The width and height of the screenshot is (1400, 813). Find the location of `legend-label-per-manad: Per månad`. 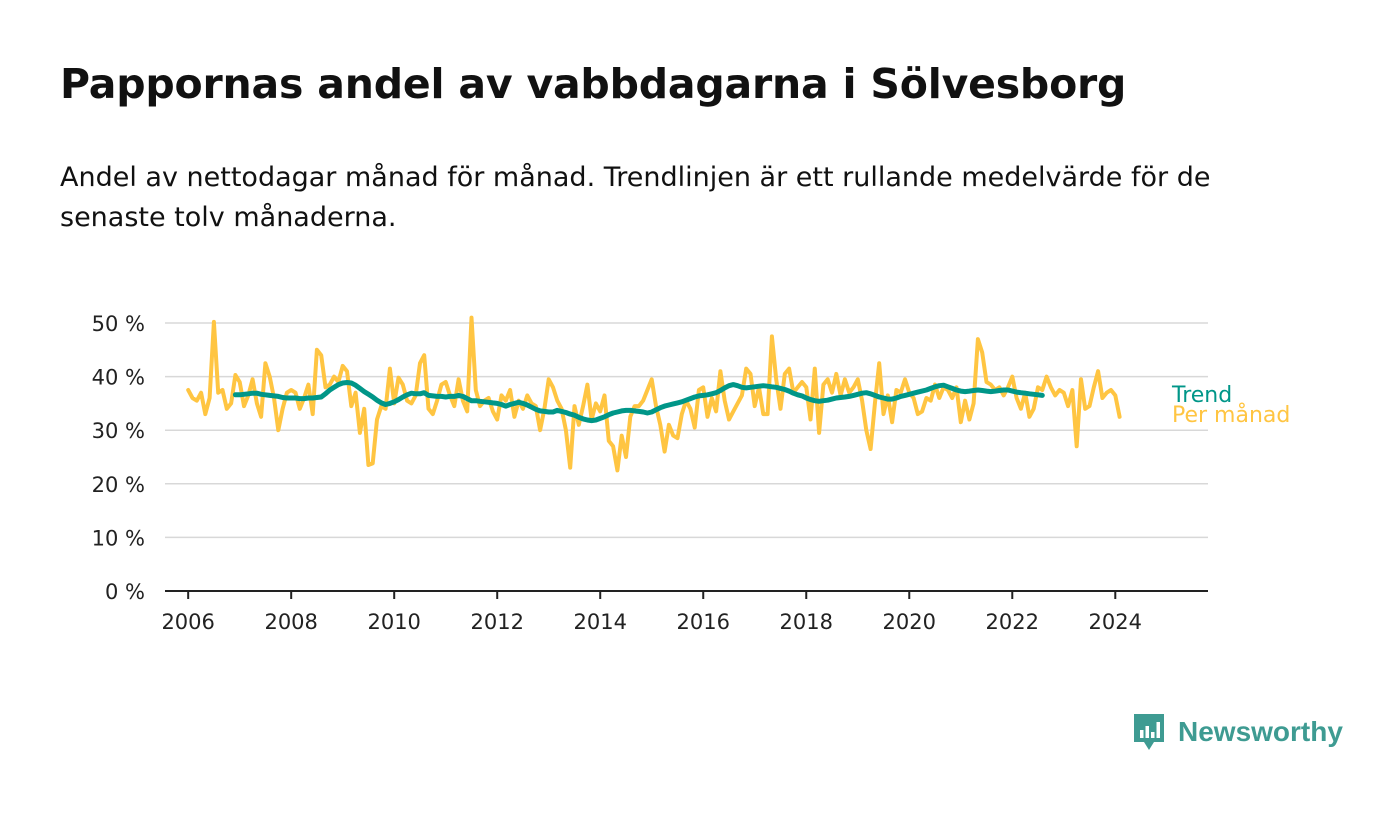

legend-label-per-manad: Per månad is located at coordinates (1231, 415).